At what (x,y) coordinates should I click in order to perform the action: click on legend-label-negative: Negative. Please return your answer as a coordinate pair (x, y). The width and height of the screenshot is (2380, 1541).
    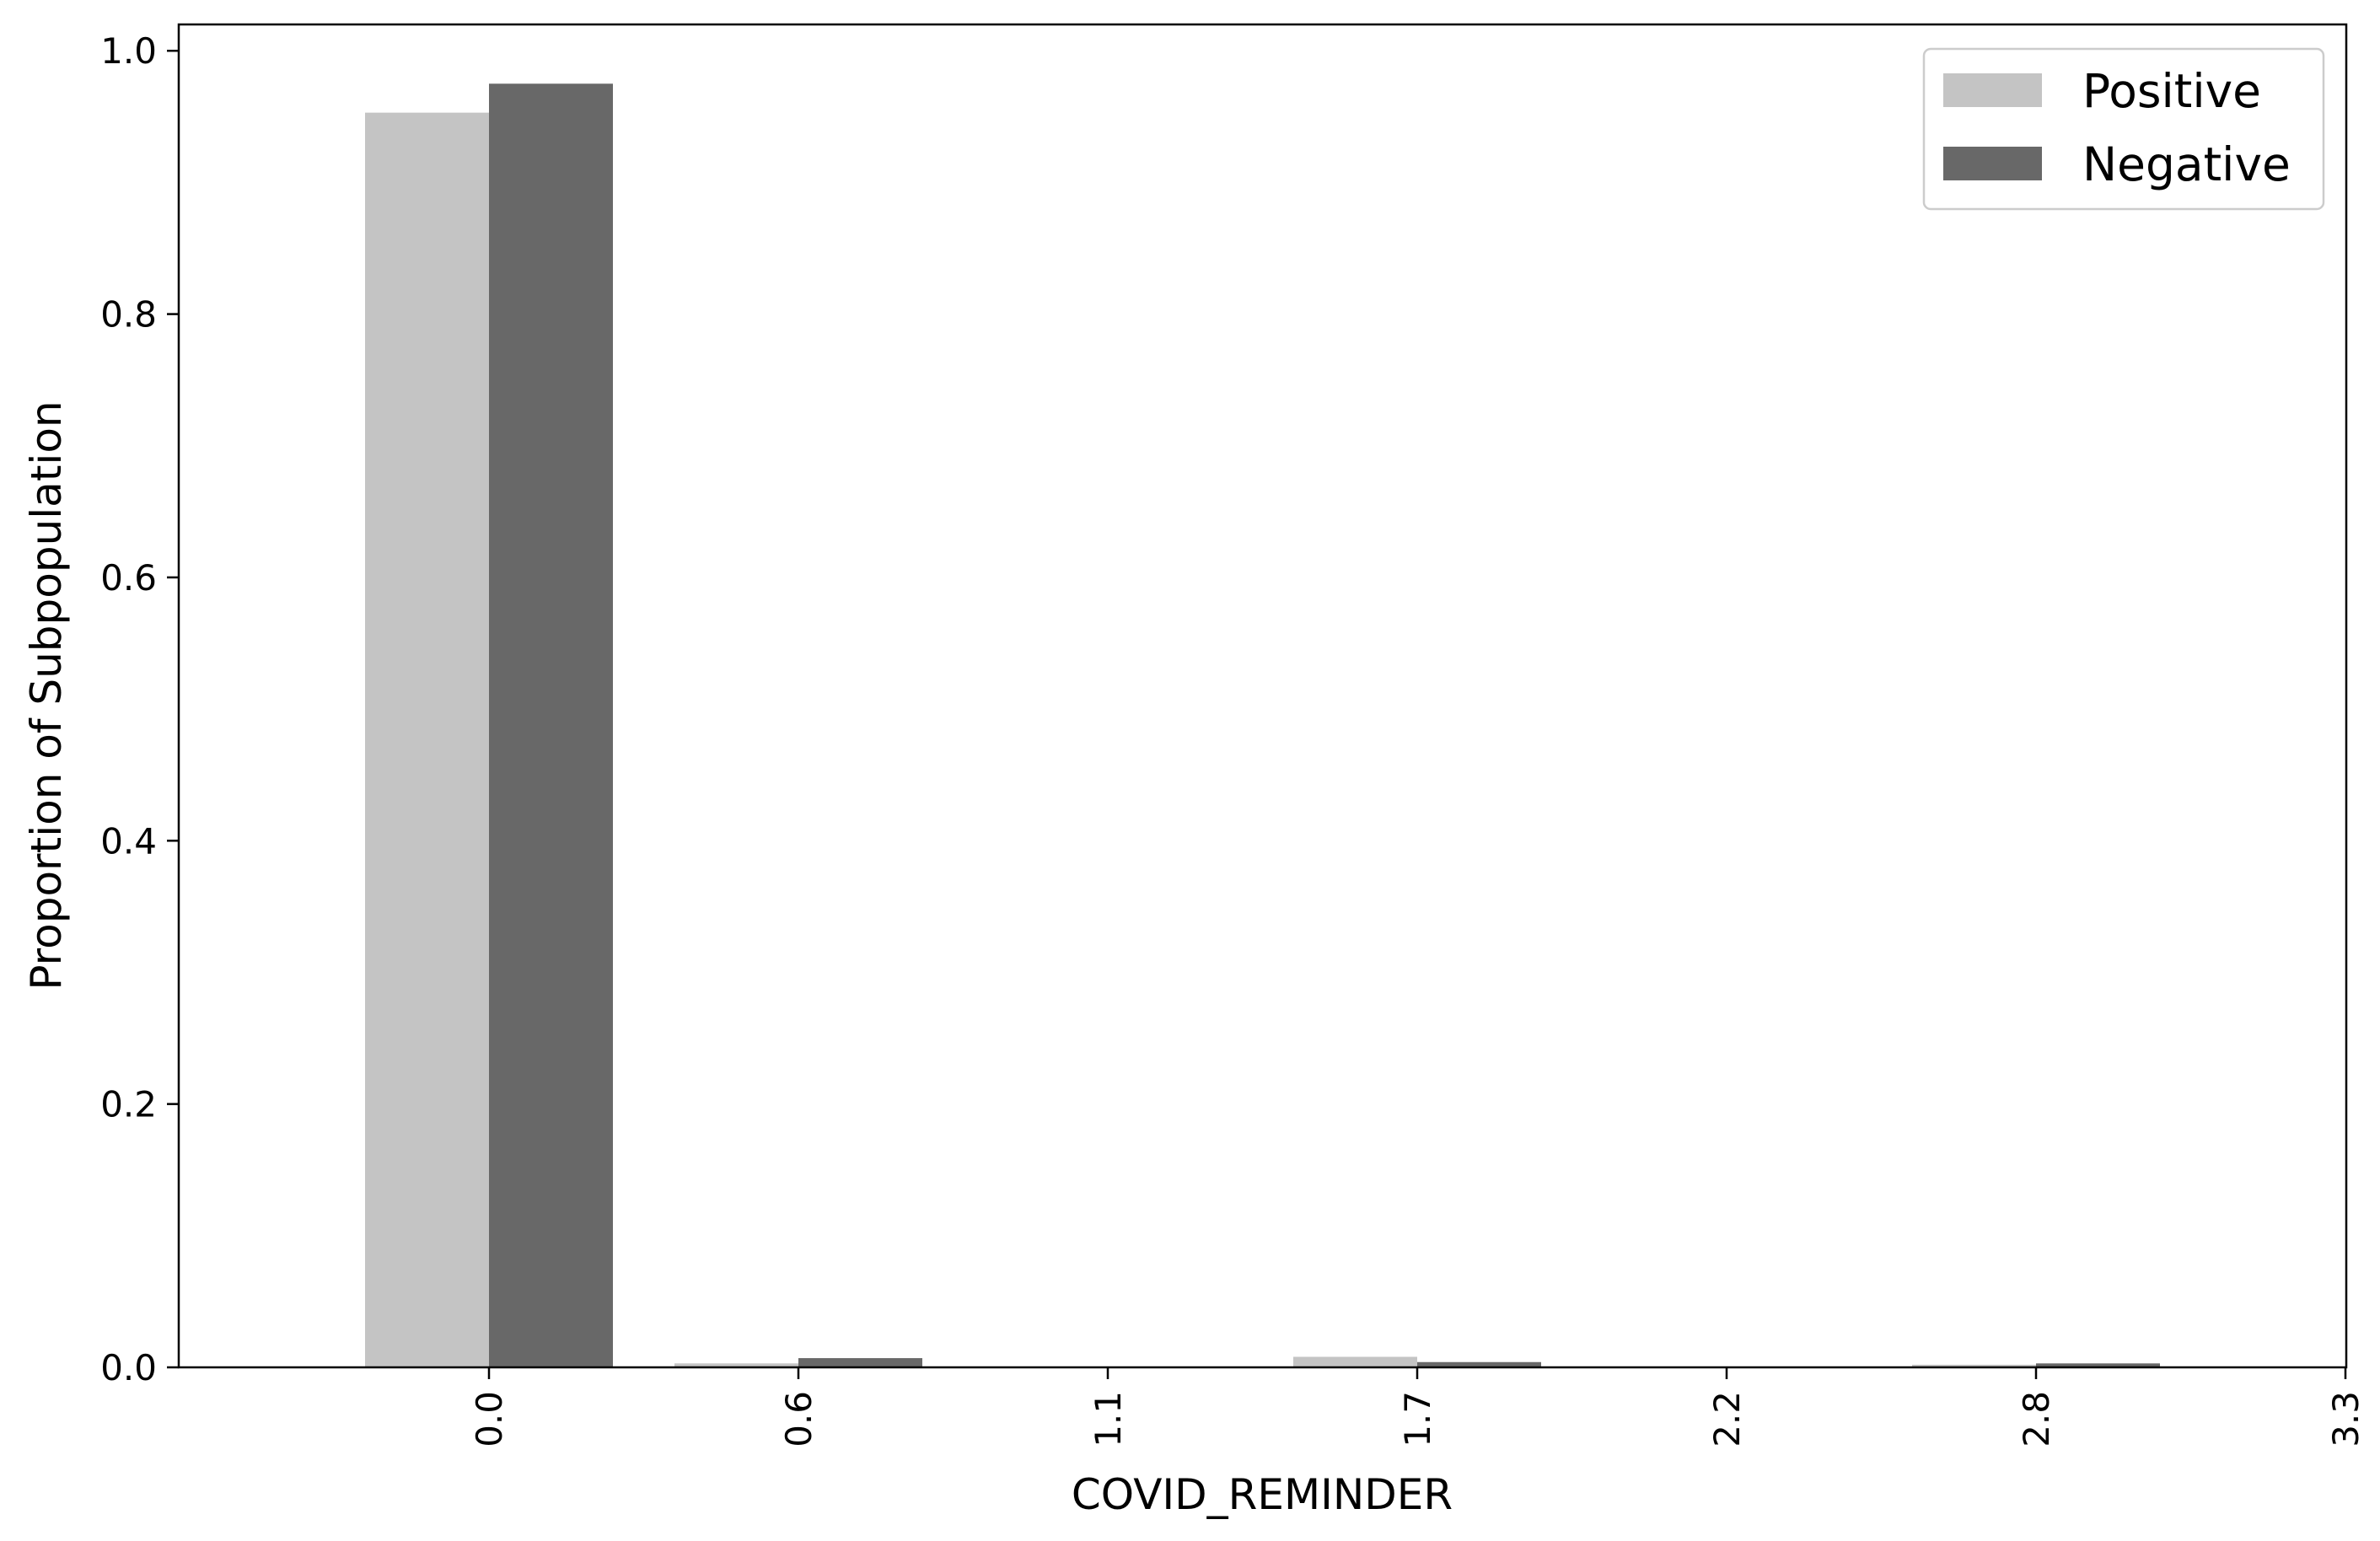
    Looking at the image, I should click on (2186, 164).